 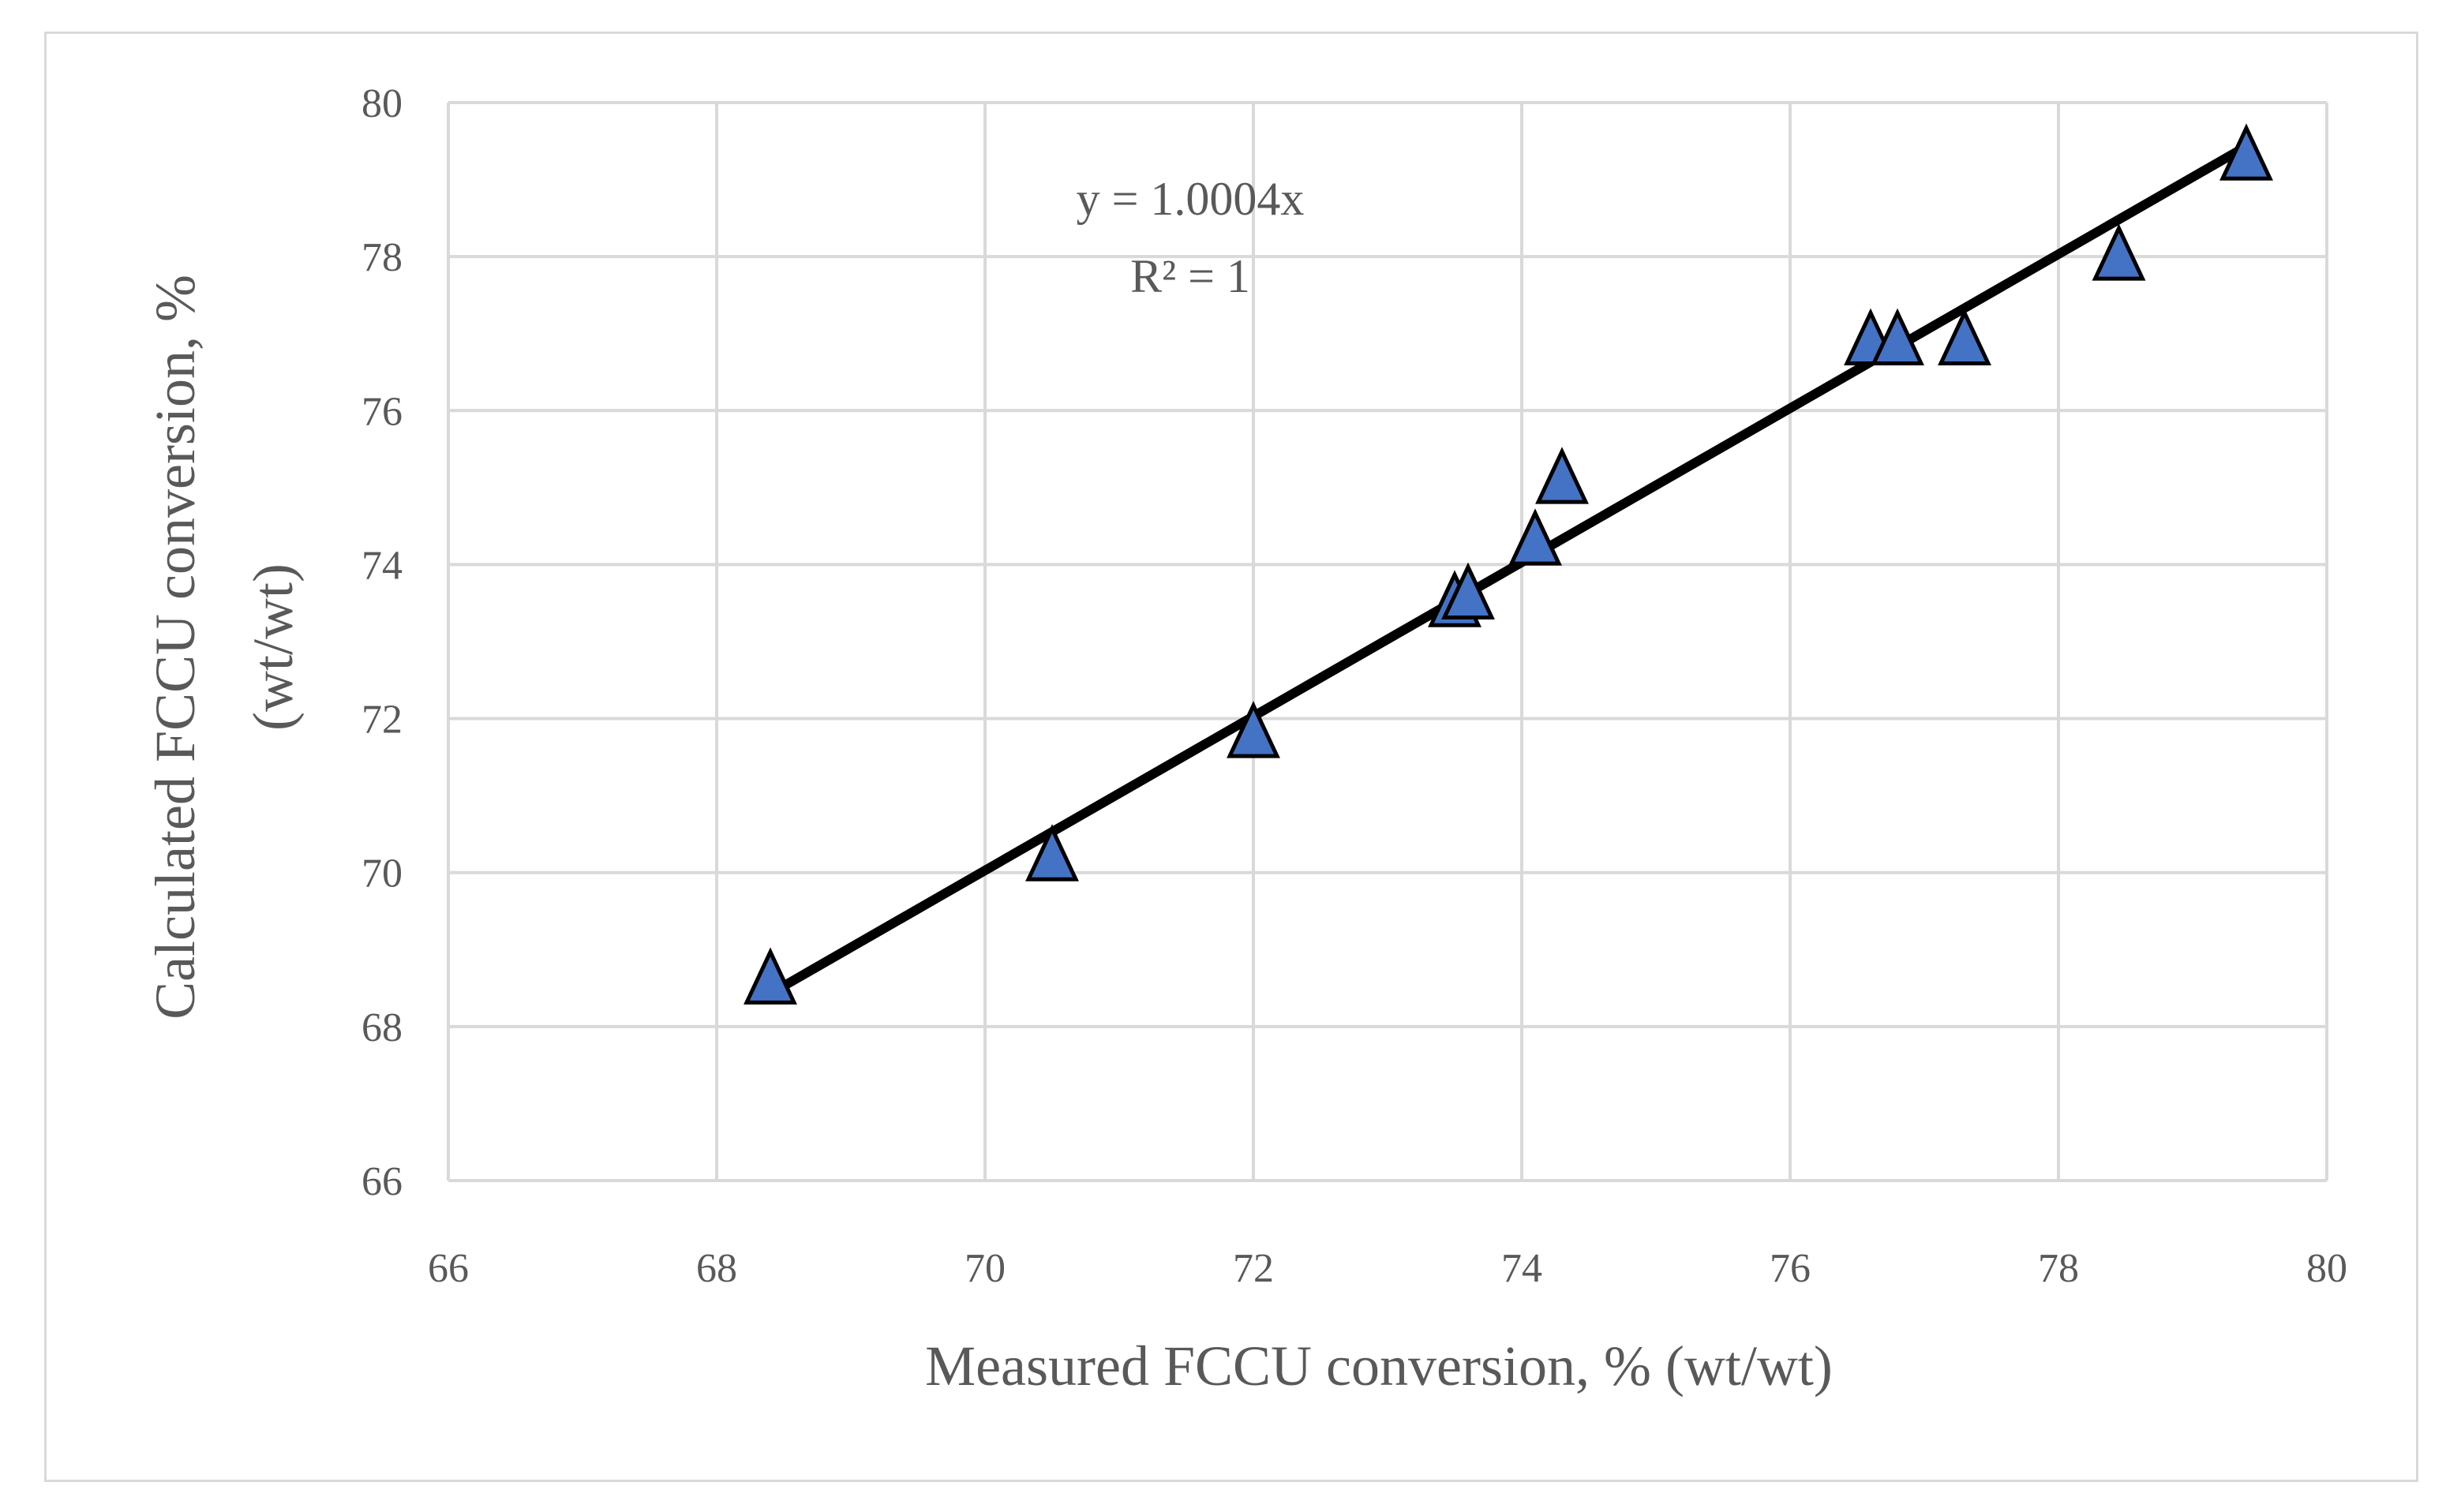 I want to click on y-axis-title-line-2-group: (wt/wt), so click(x=273, y=647).